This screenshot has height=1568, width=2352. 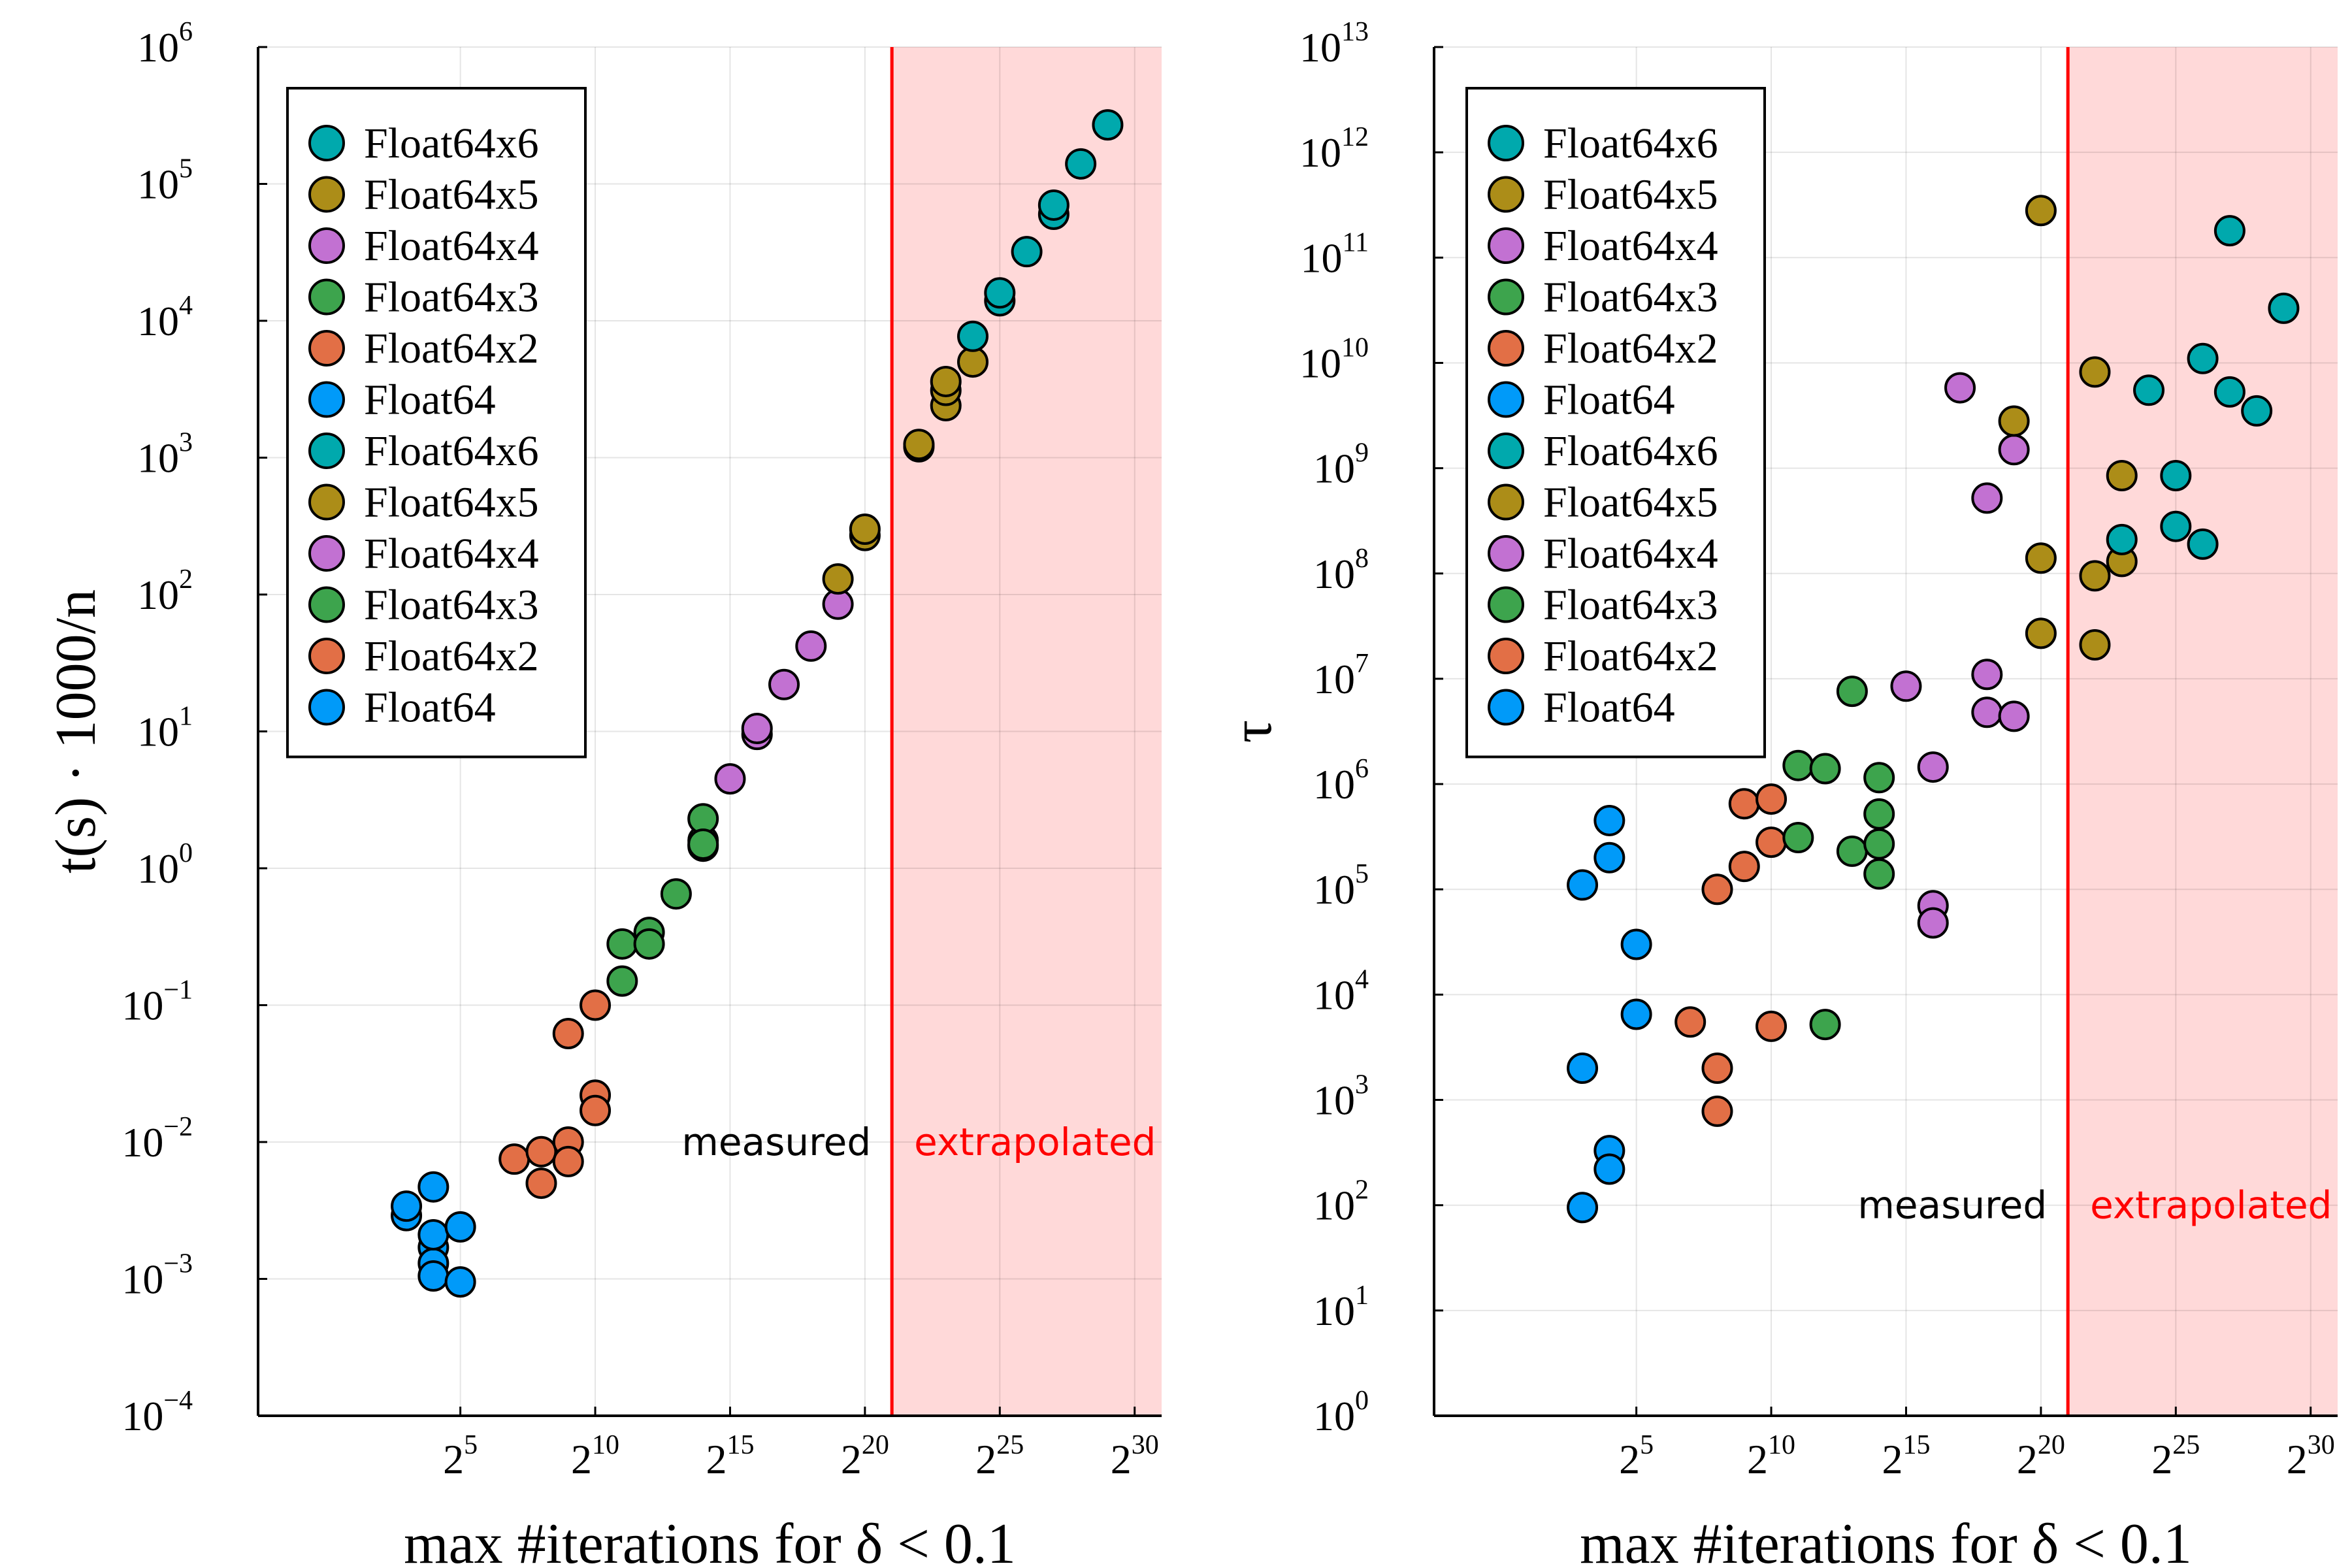 What do you see at coordinates (1506, 399) in the screenshot?
I see `legend-marker-float64` at bounding box center [1506, 399].